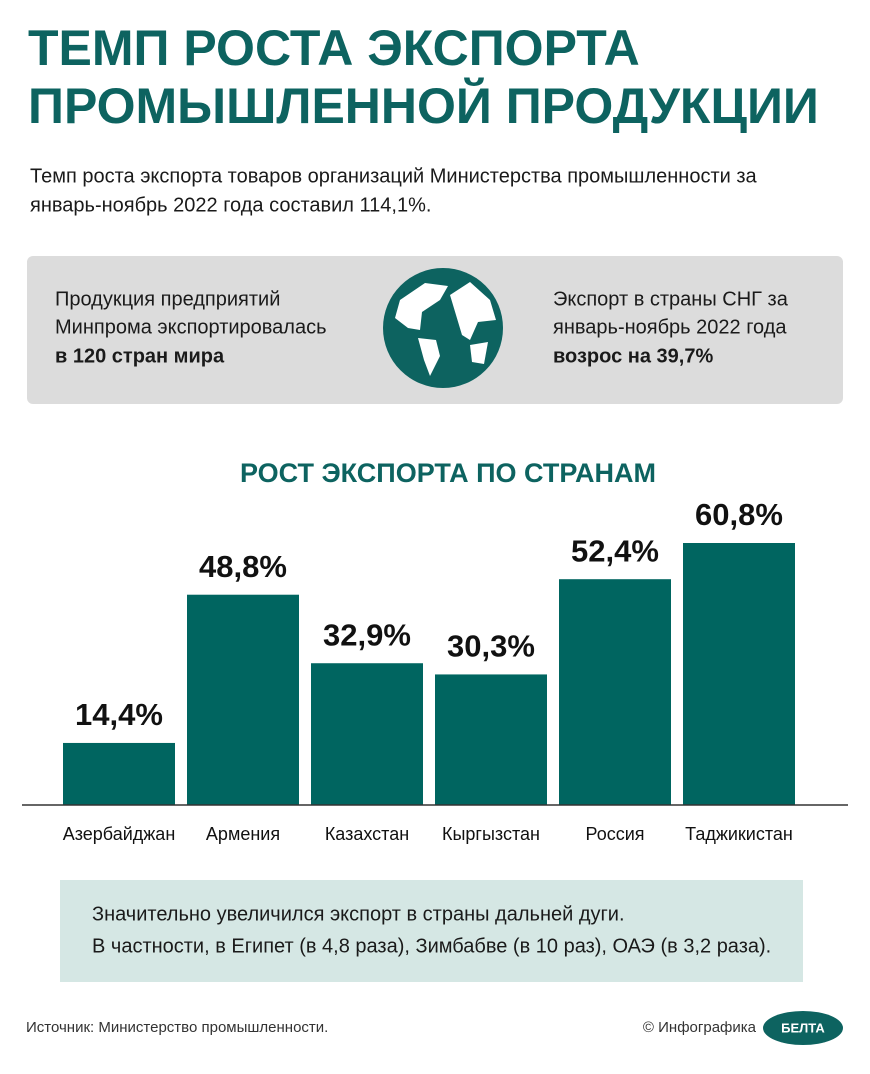 The width and height of the screenshot is (870, 1074). Describe the element at coordinates (615, 550) in the screenshot. I see `value-label: 52,4%` at that location.